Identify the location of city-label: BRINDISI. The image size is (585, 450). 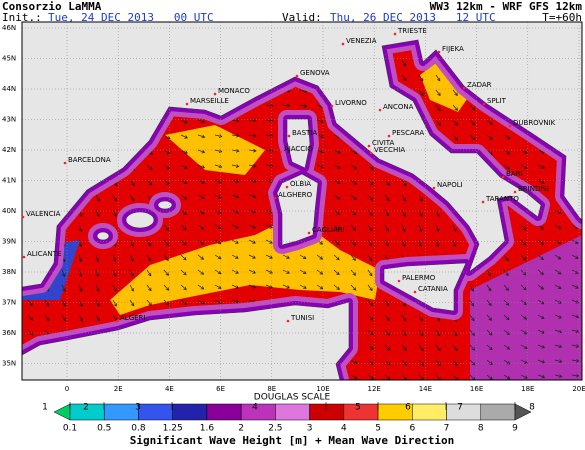
(533, 189).